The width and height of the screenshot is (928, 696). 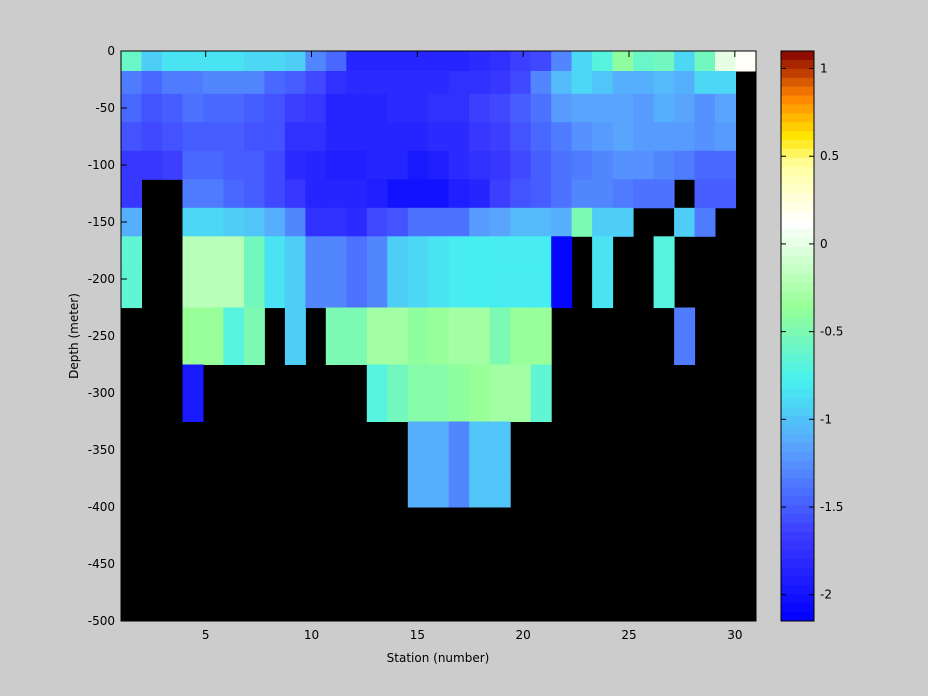 What do you see at coordinates (101, 165) in the screenshot?
I see `y-tick-label: -100` at bounding box center [101, 165].